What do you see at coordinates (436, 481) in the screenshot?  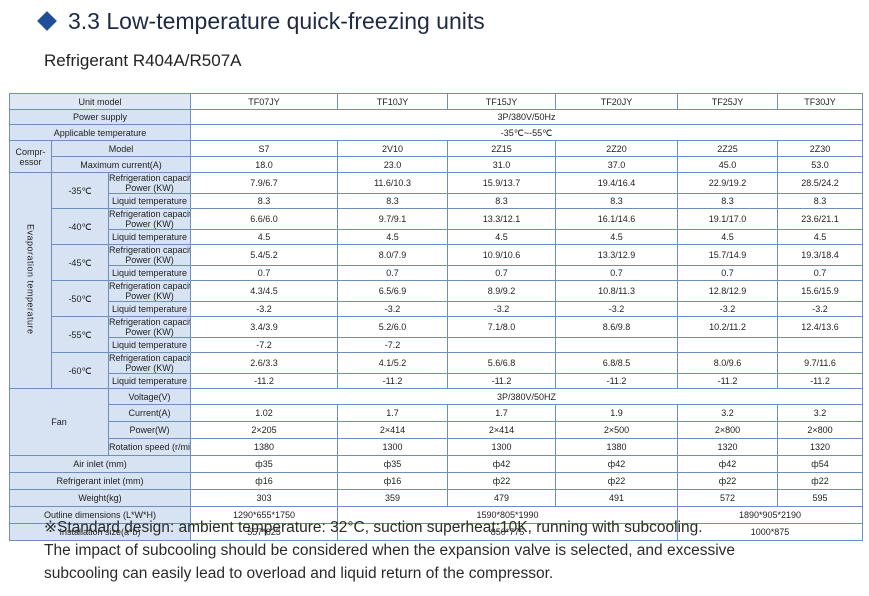 I see `refrigerant-inlet-row: Refrigerant inlet (mm) ф16 ф16 ф22 ф22 ф22 ф22` at bounding box center [436, 481].